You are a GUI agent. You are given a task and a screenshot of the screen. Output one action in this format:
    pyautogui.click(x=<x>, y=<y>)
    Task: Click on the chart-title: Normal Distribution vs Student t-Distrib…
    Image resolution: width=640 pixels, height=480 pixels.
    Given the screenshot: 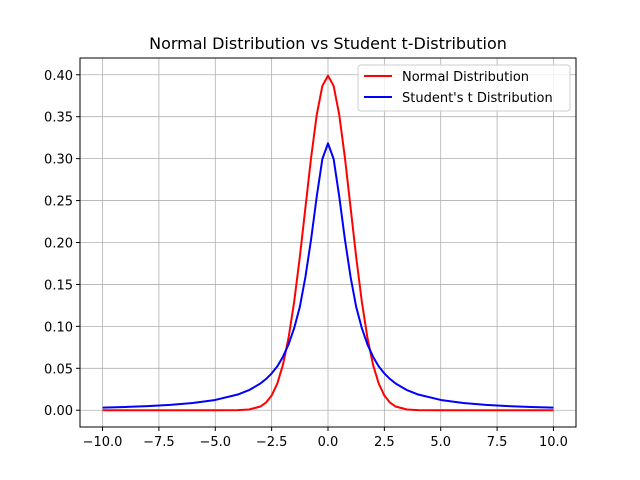 What is the action you would take?
    pyautogui.click(x=328, y=43)
    